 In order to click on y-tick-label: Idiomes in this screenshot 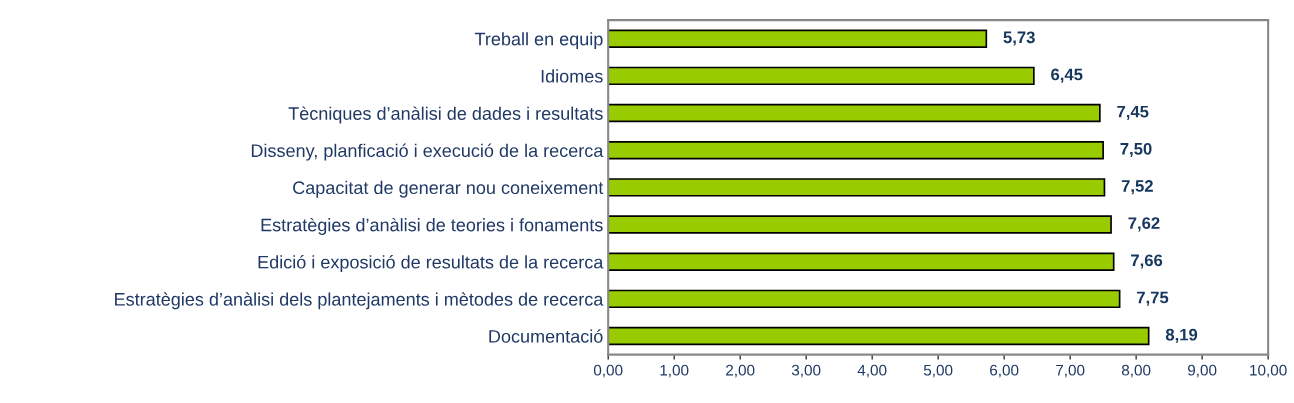, I will do `click(572, 76)`.